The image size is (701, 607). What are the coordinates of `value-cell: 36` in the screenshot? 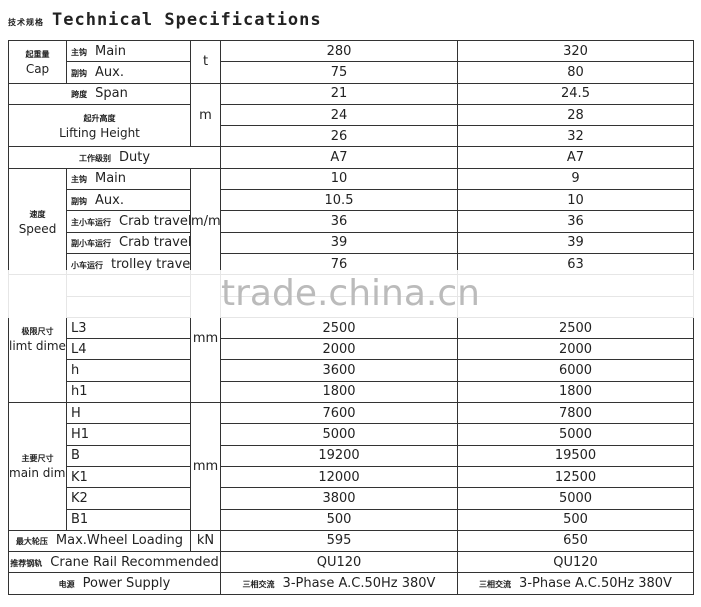 It's located at (575, 221).